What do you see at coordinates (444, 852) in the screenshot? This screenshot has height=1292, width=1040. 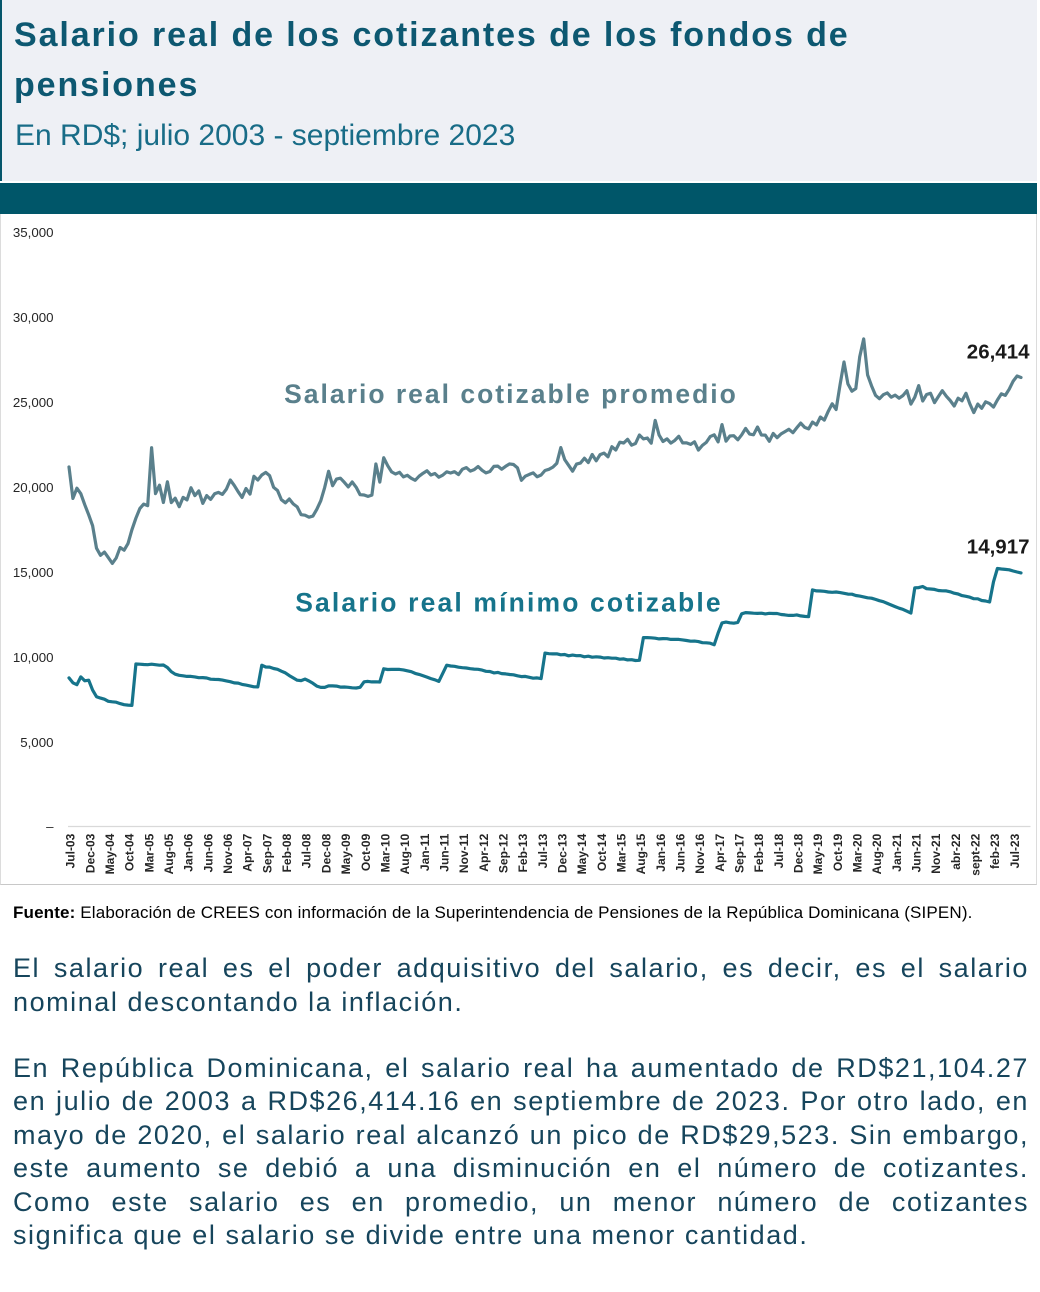 I see `svg-text: Jun-11` at bounding box center [444, 852].